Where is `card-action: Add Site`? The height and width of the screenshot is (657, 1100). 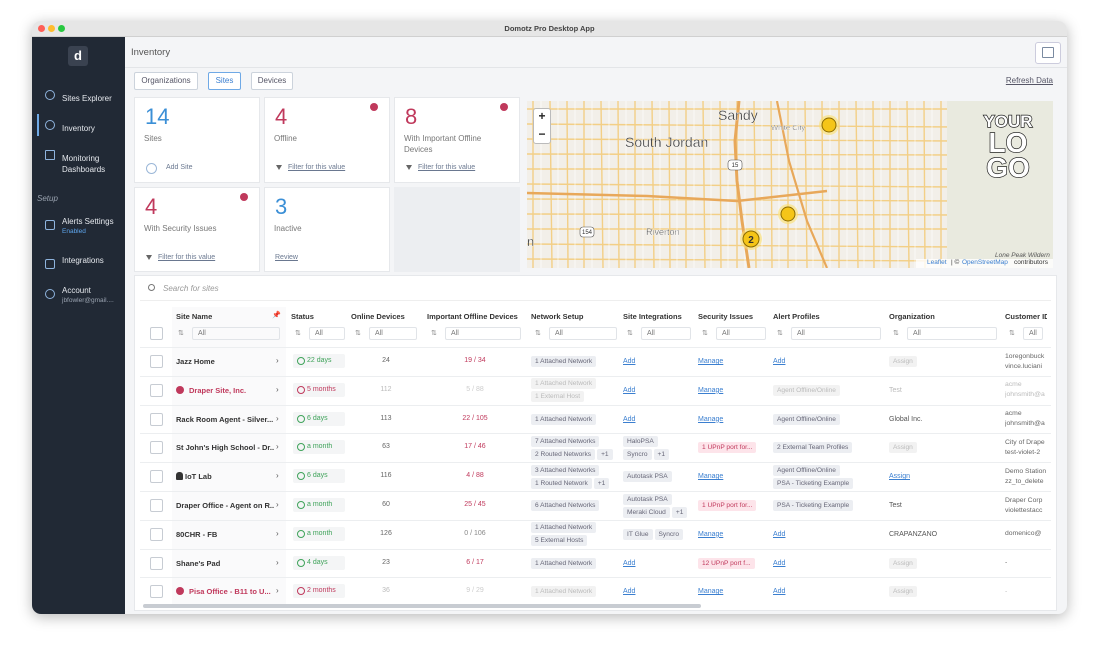
card-action: Add Site is located at coordinates (179, 167).